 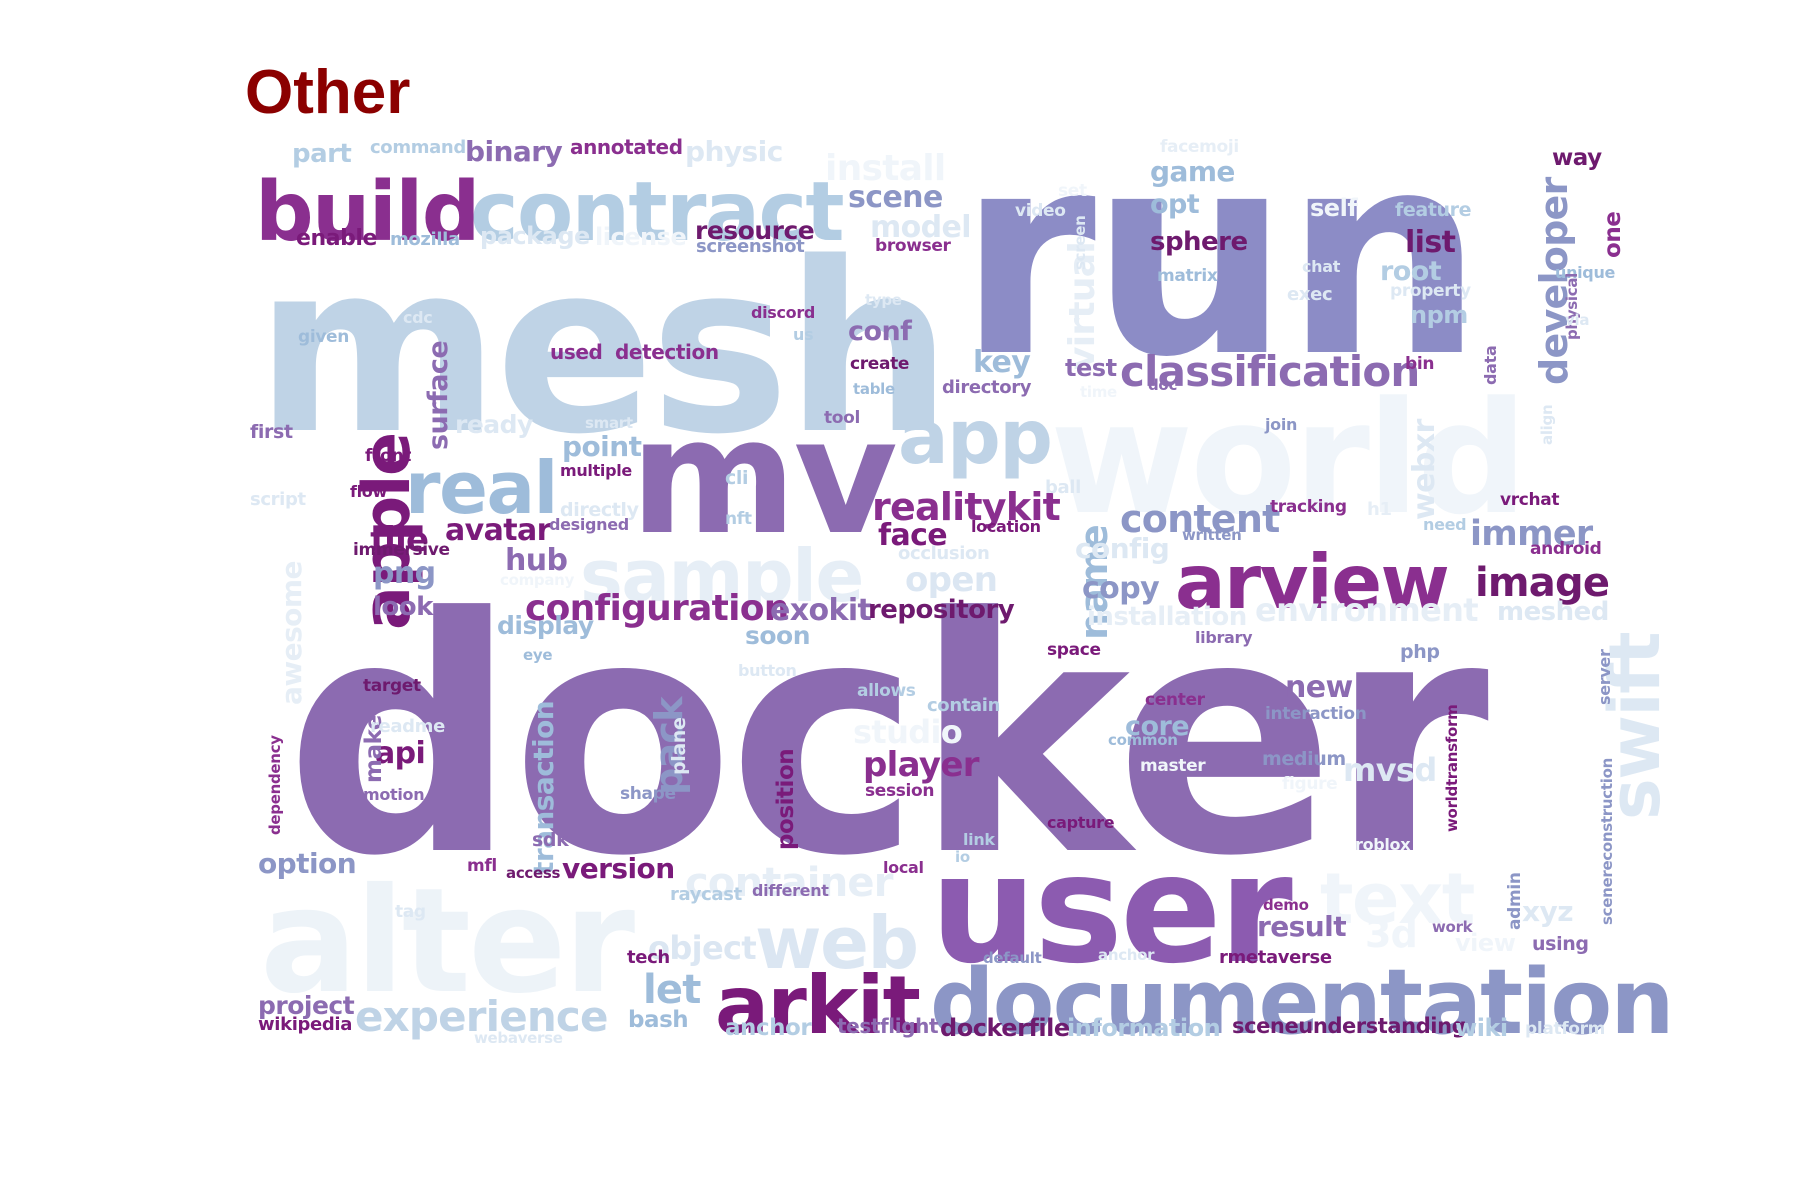 What do you see at coordinates (786, 799) in the screenshot?
I see `word-position: position` at bounding box center [786, 799].